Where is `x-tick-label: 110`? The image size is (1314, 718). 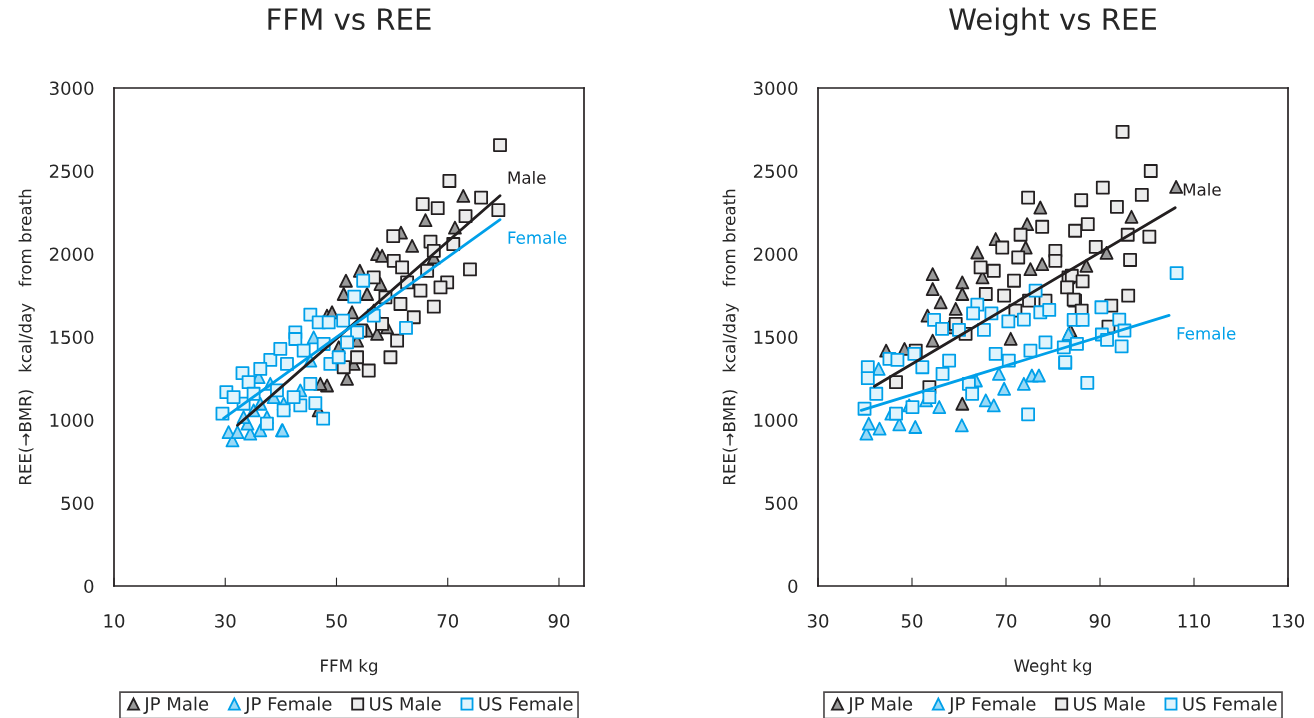 x-tick-label: 110 is located at coordinates (1194, 621).